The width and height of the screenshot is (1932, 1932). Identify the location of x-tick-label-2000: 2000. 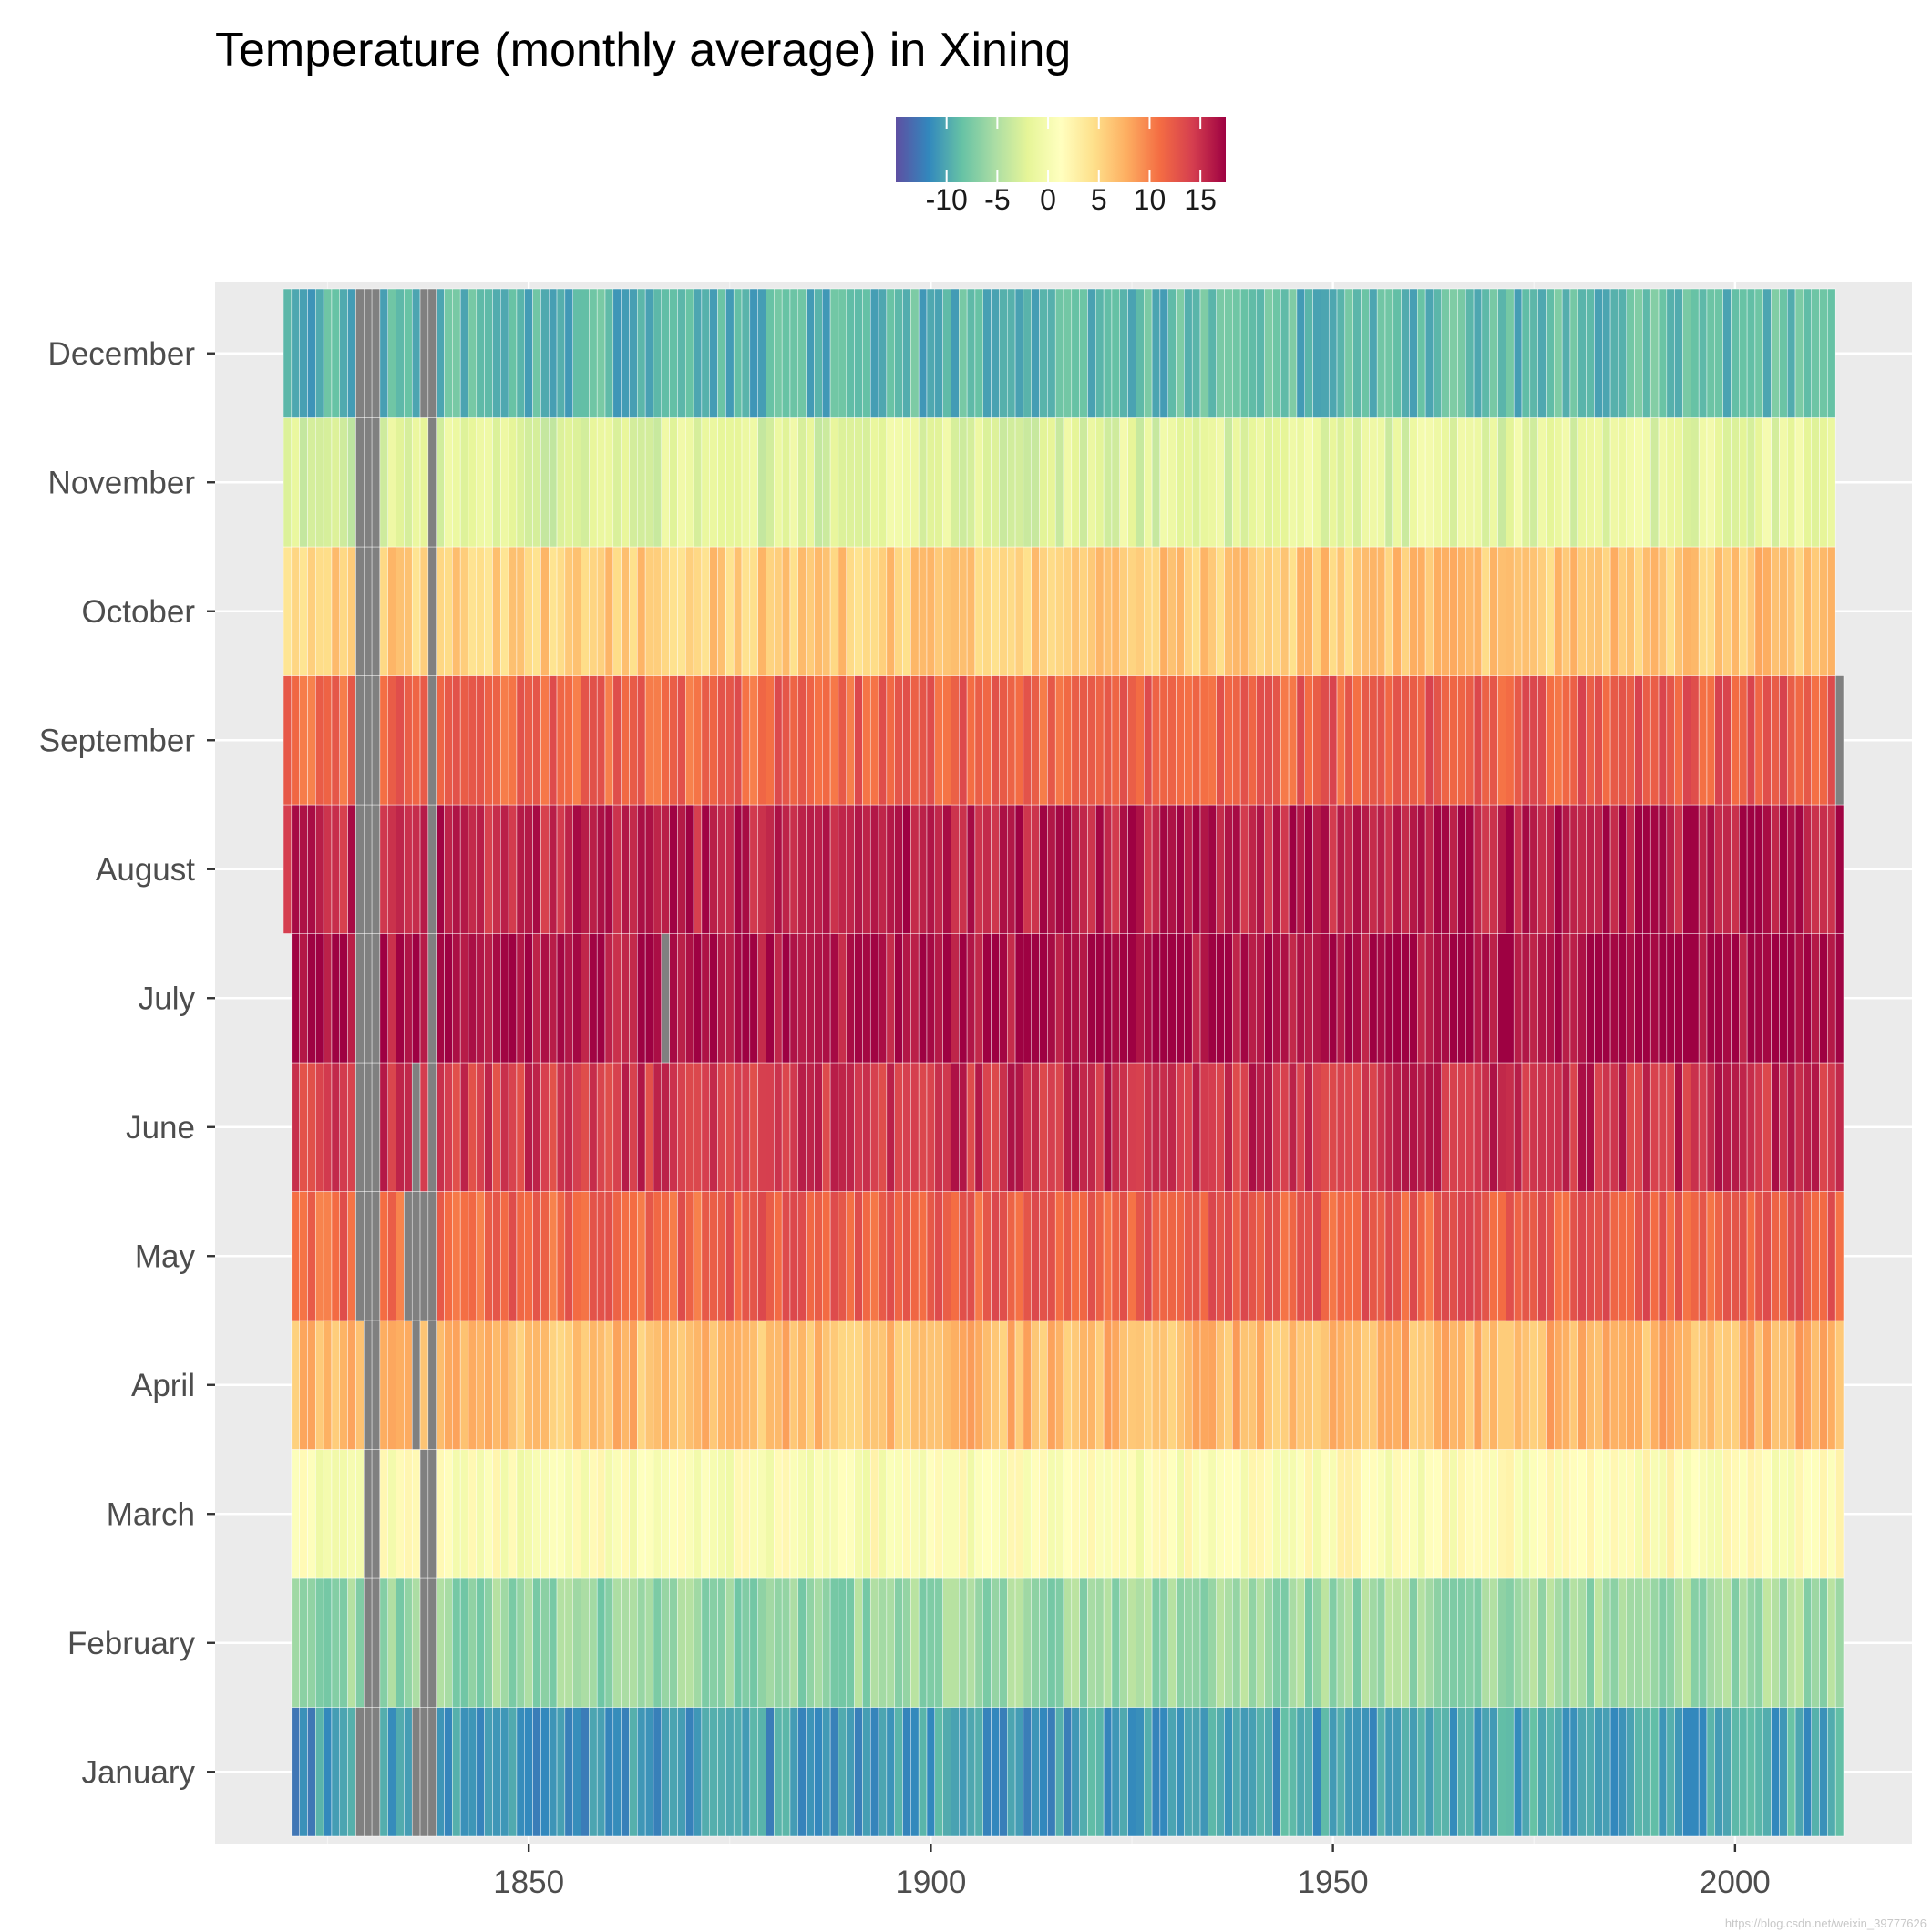
(1735, 1882).